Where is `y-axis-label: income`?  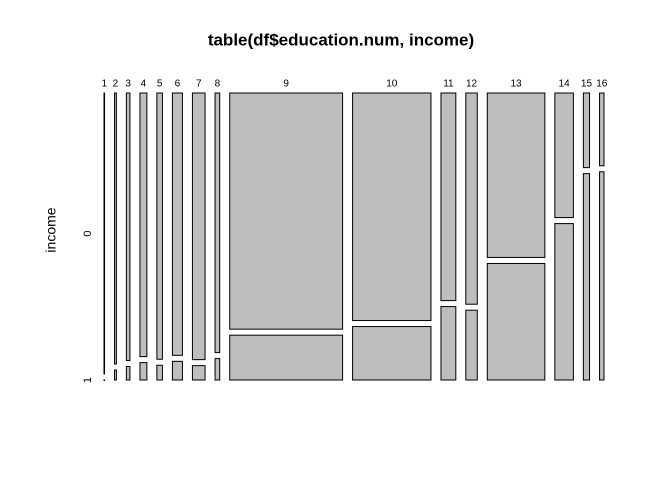 y-axis-label: income is located at coordinates (51, 229).